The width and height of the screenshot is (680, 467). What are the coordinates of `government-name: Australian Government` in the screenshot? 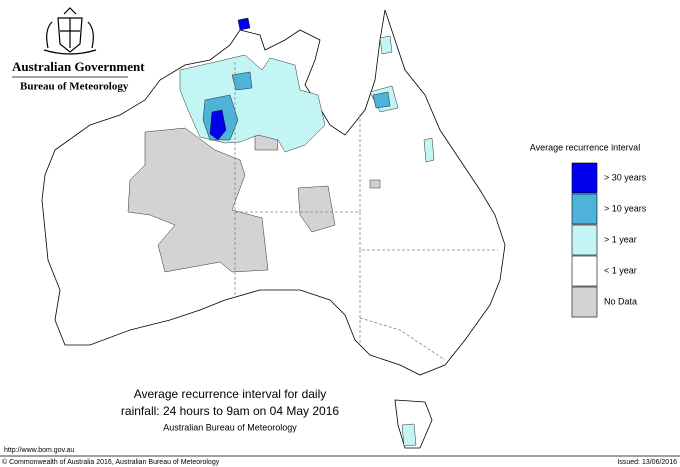 It's located at (78, 66).